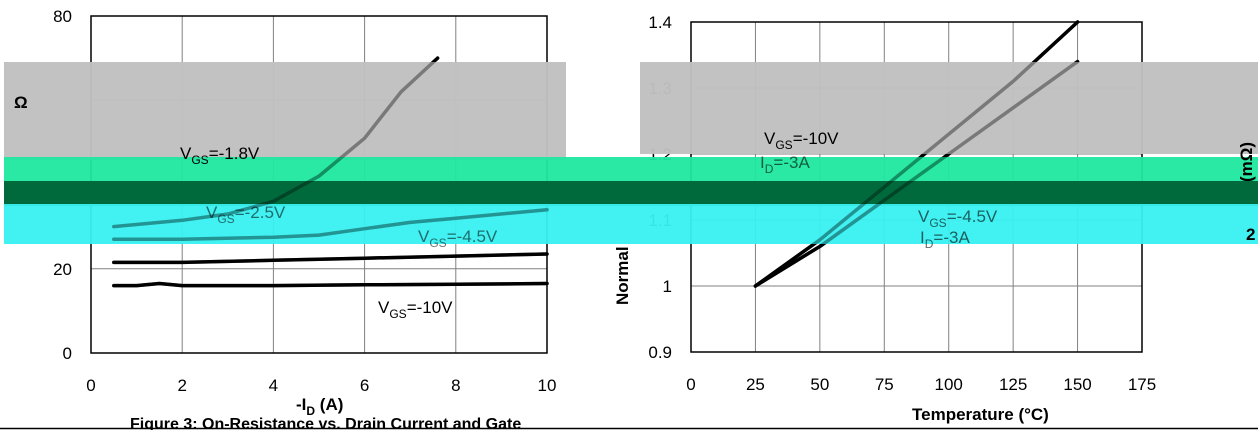  I want to click on right-x-tick-label: 50, so click(819, 384).